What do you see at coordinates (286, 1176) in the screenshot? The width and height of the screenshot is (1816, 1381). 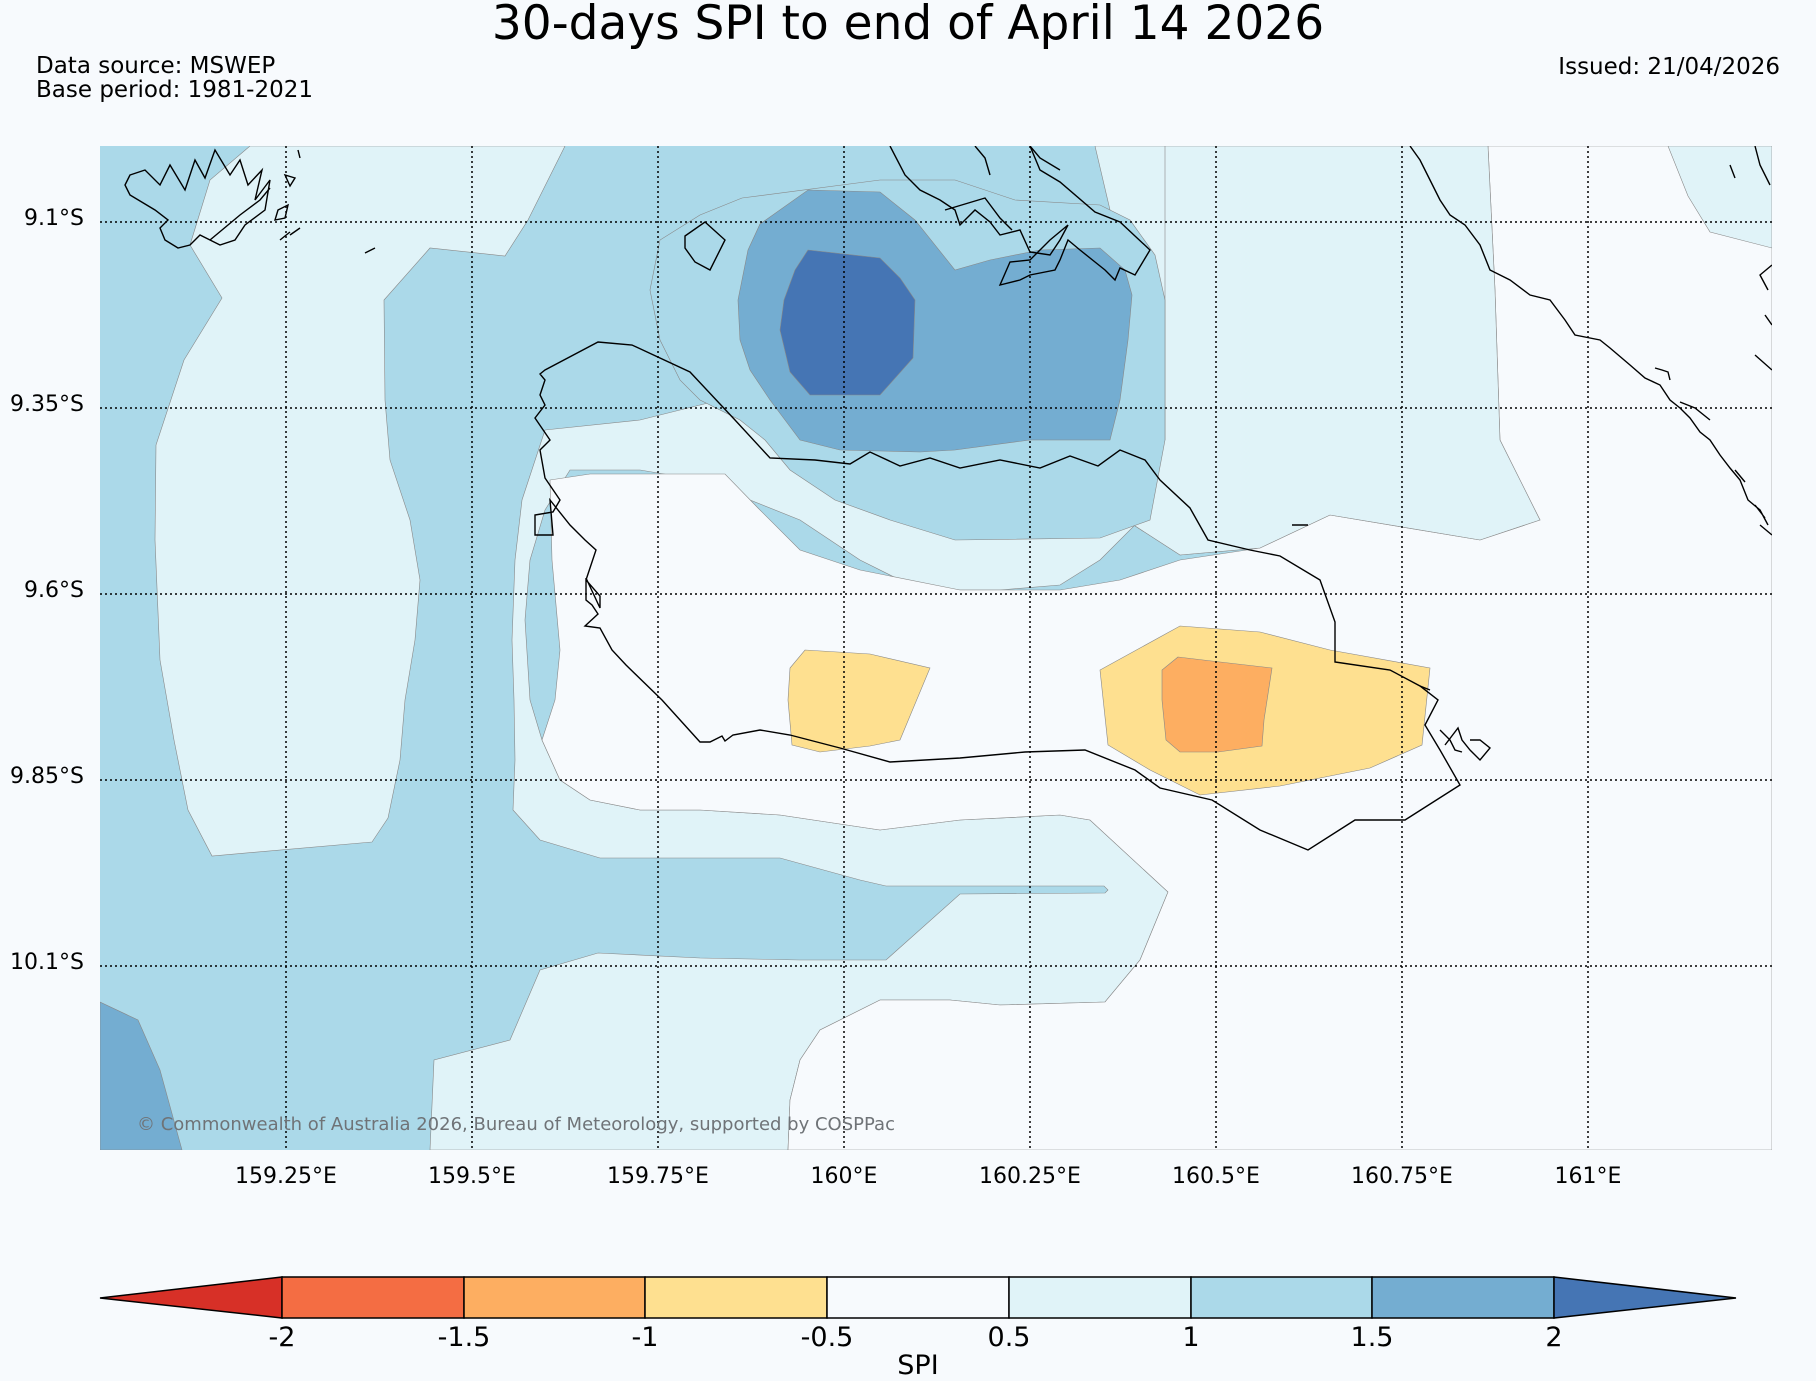 I see `lon-label-159-25: 159.25°E` at bounding box center [286, 1176].